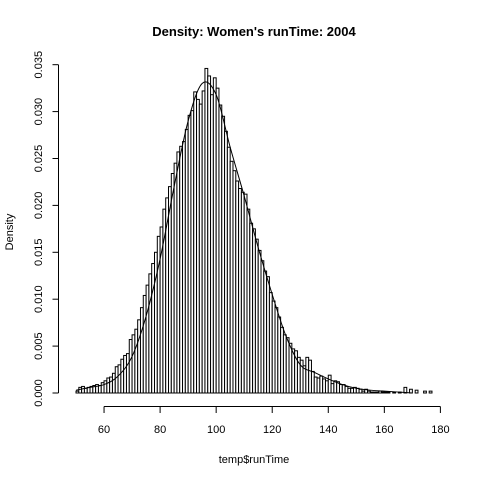  I want to click on y-axis-label: Density, so click(10, 231).